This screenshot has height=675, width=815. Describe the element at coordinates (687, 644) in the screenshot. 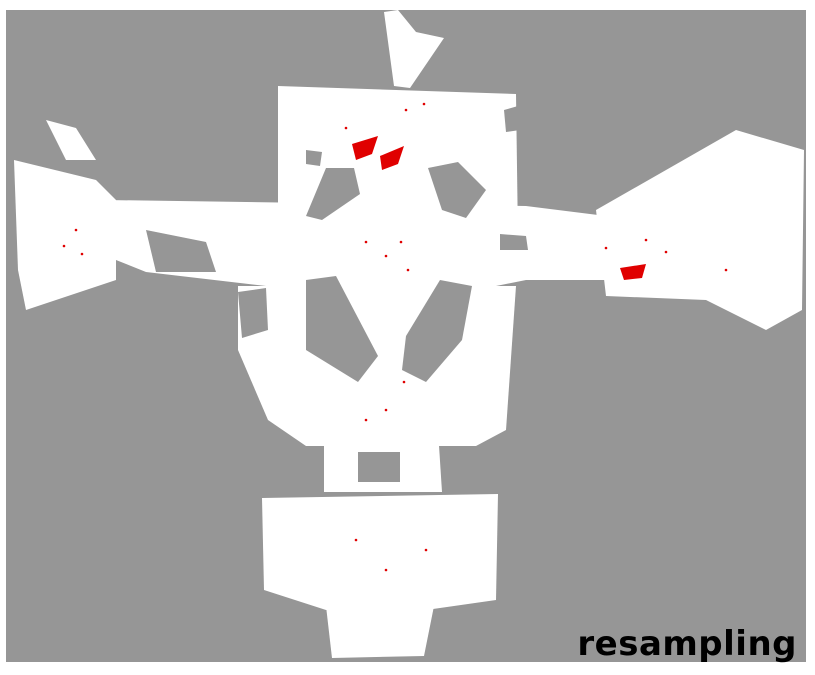

I see `caption-label: resampling` at that location.